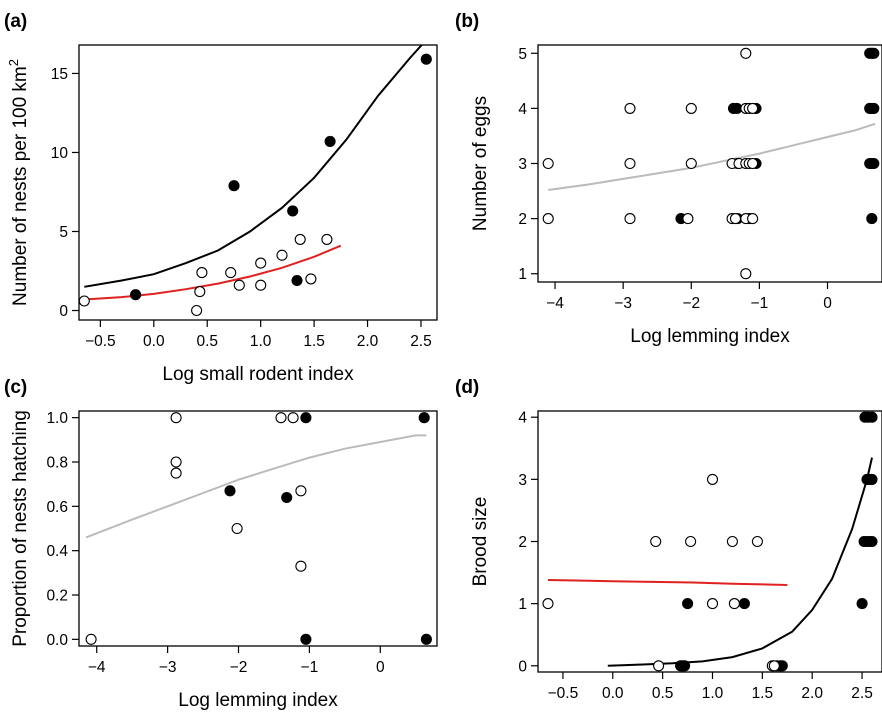  Describe the element at coordinates (522, 164) in the screenshot. I see `y-tick-label: 3` at that location.